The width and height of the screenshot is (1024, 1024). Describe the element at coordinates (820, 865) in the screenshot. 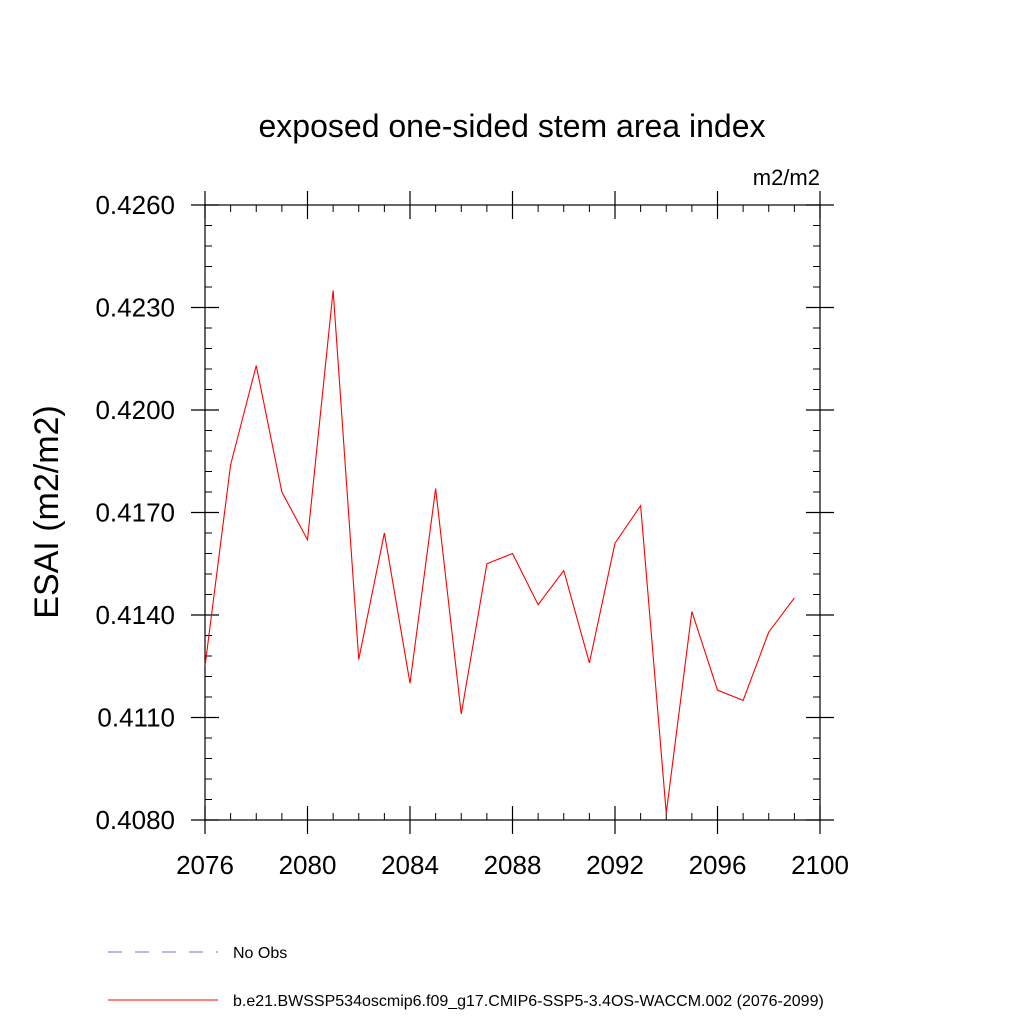

I see `x-tick-label: 2100` at that location.